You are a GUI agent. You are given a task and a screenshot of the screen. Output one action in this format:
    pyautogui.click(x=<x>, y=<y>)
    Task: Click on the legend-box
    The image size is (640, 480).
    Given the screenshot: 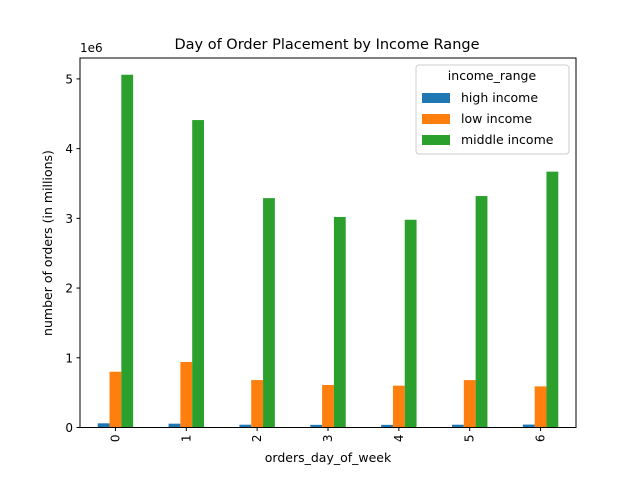 What is the action you would take?
    pyautogui.click(x=492, y=109)
    